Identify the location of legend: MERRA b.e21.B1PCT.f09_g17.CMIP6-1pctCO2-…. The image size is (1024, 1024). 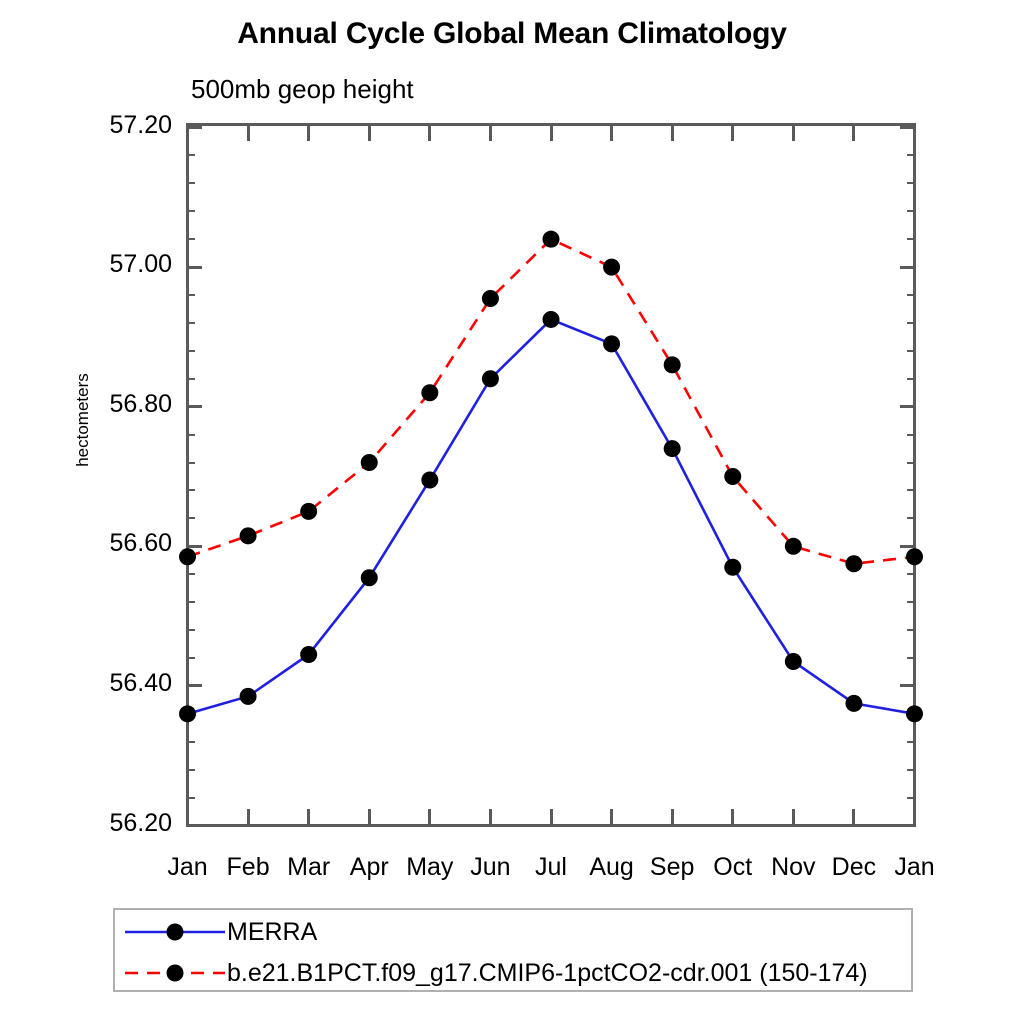
(513, 950).